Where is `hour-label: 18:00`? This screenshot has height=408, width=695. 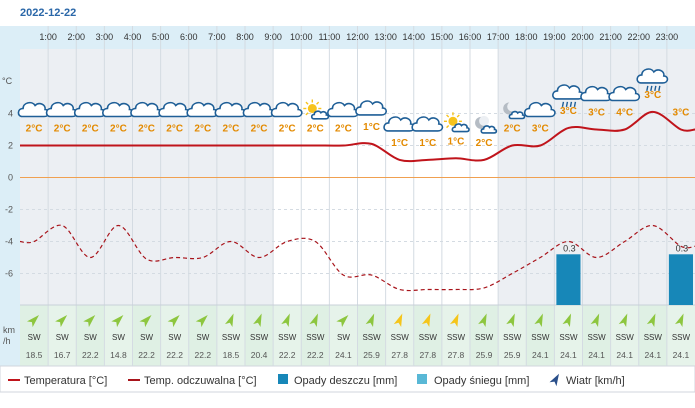
hour-label: 18:00 is located at coordinates (526, 37).